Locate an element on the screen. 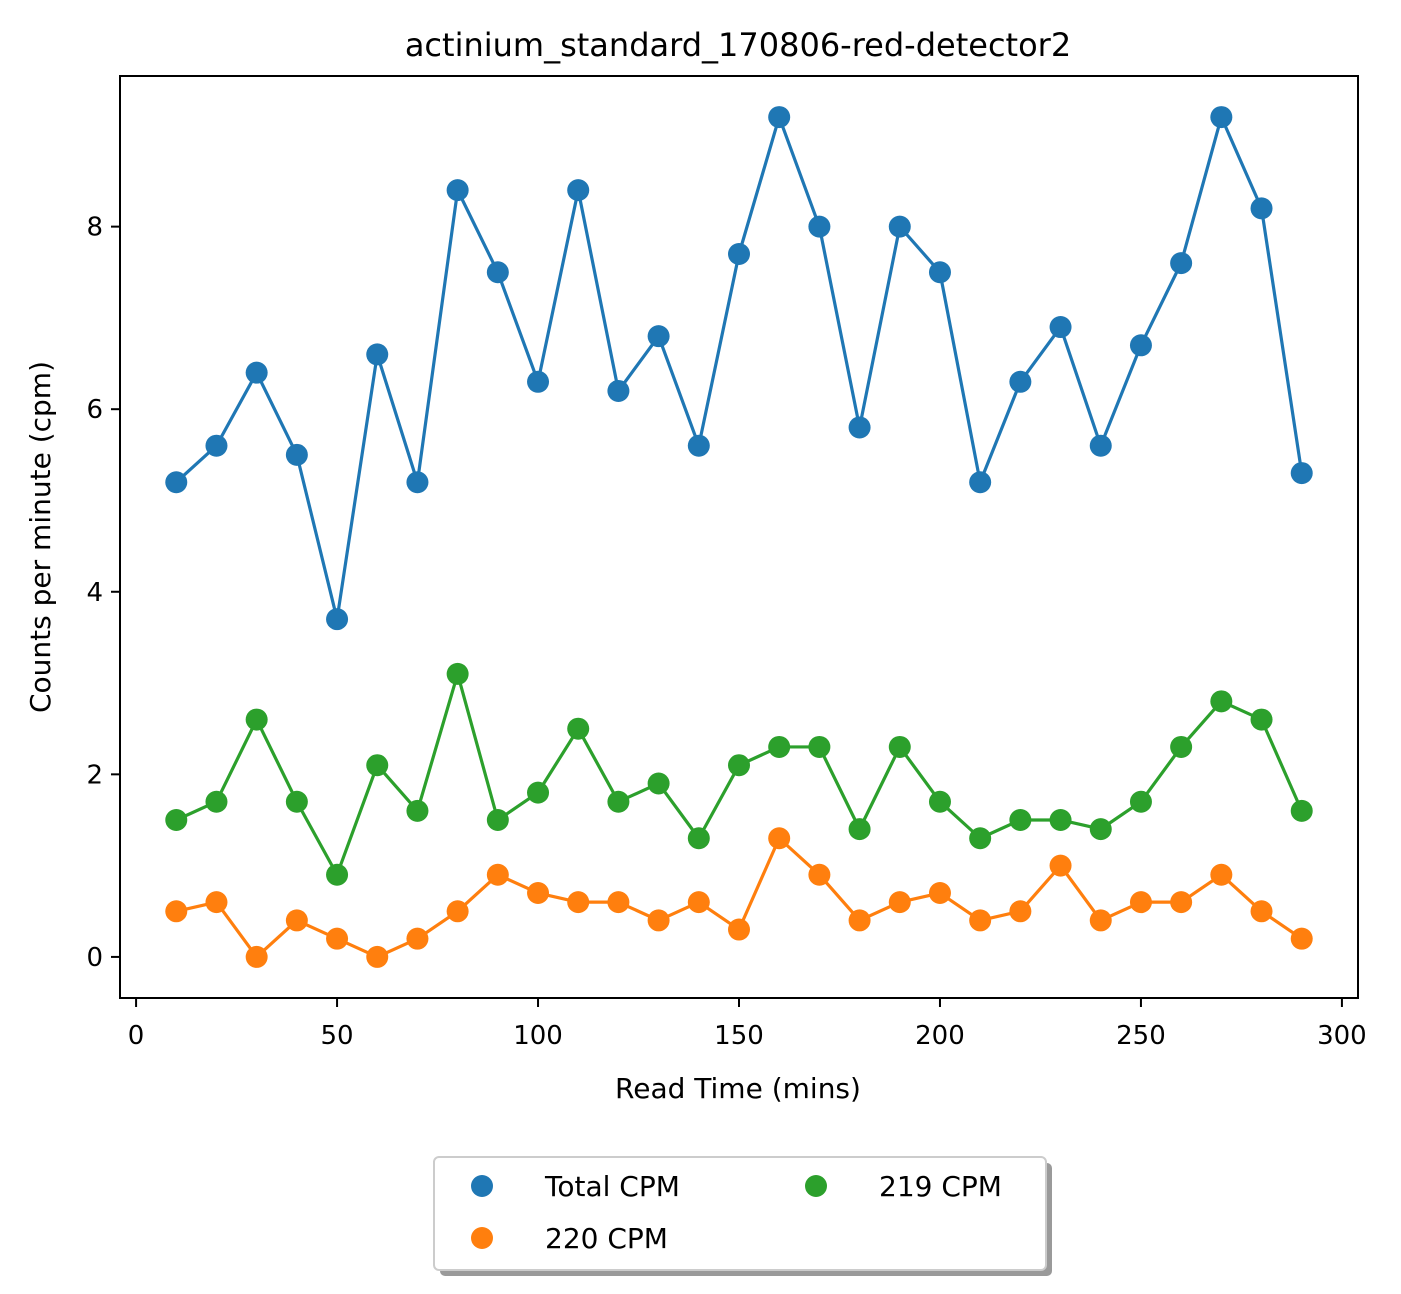 The image size is (1401, 1294). x-tick-label: 100 is located at coordinates (538, 1036).